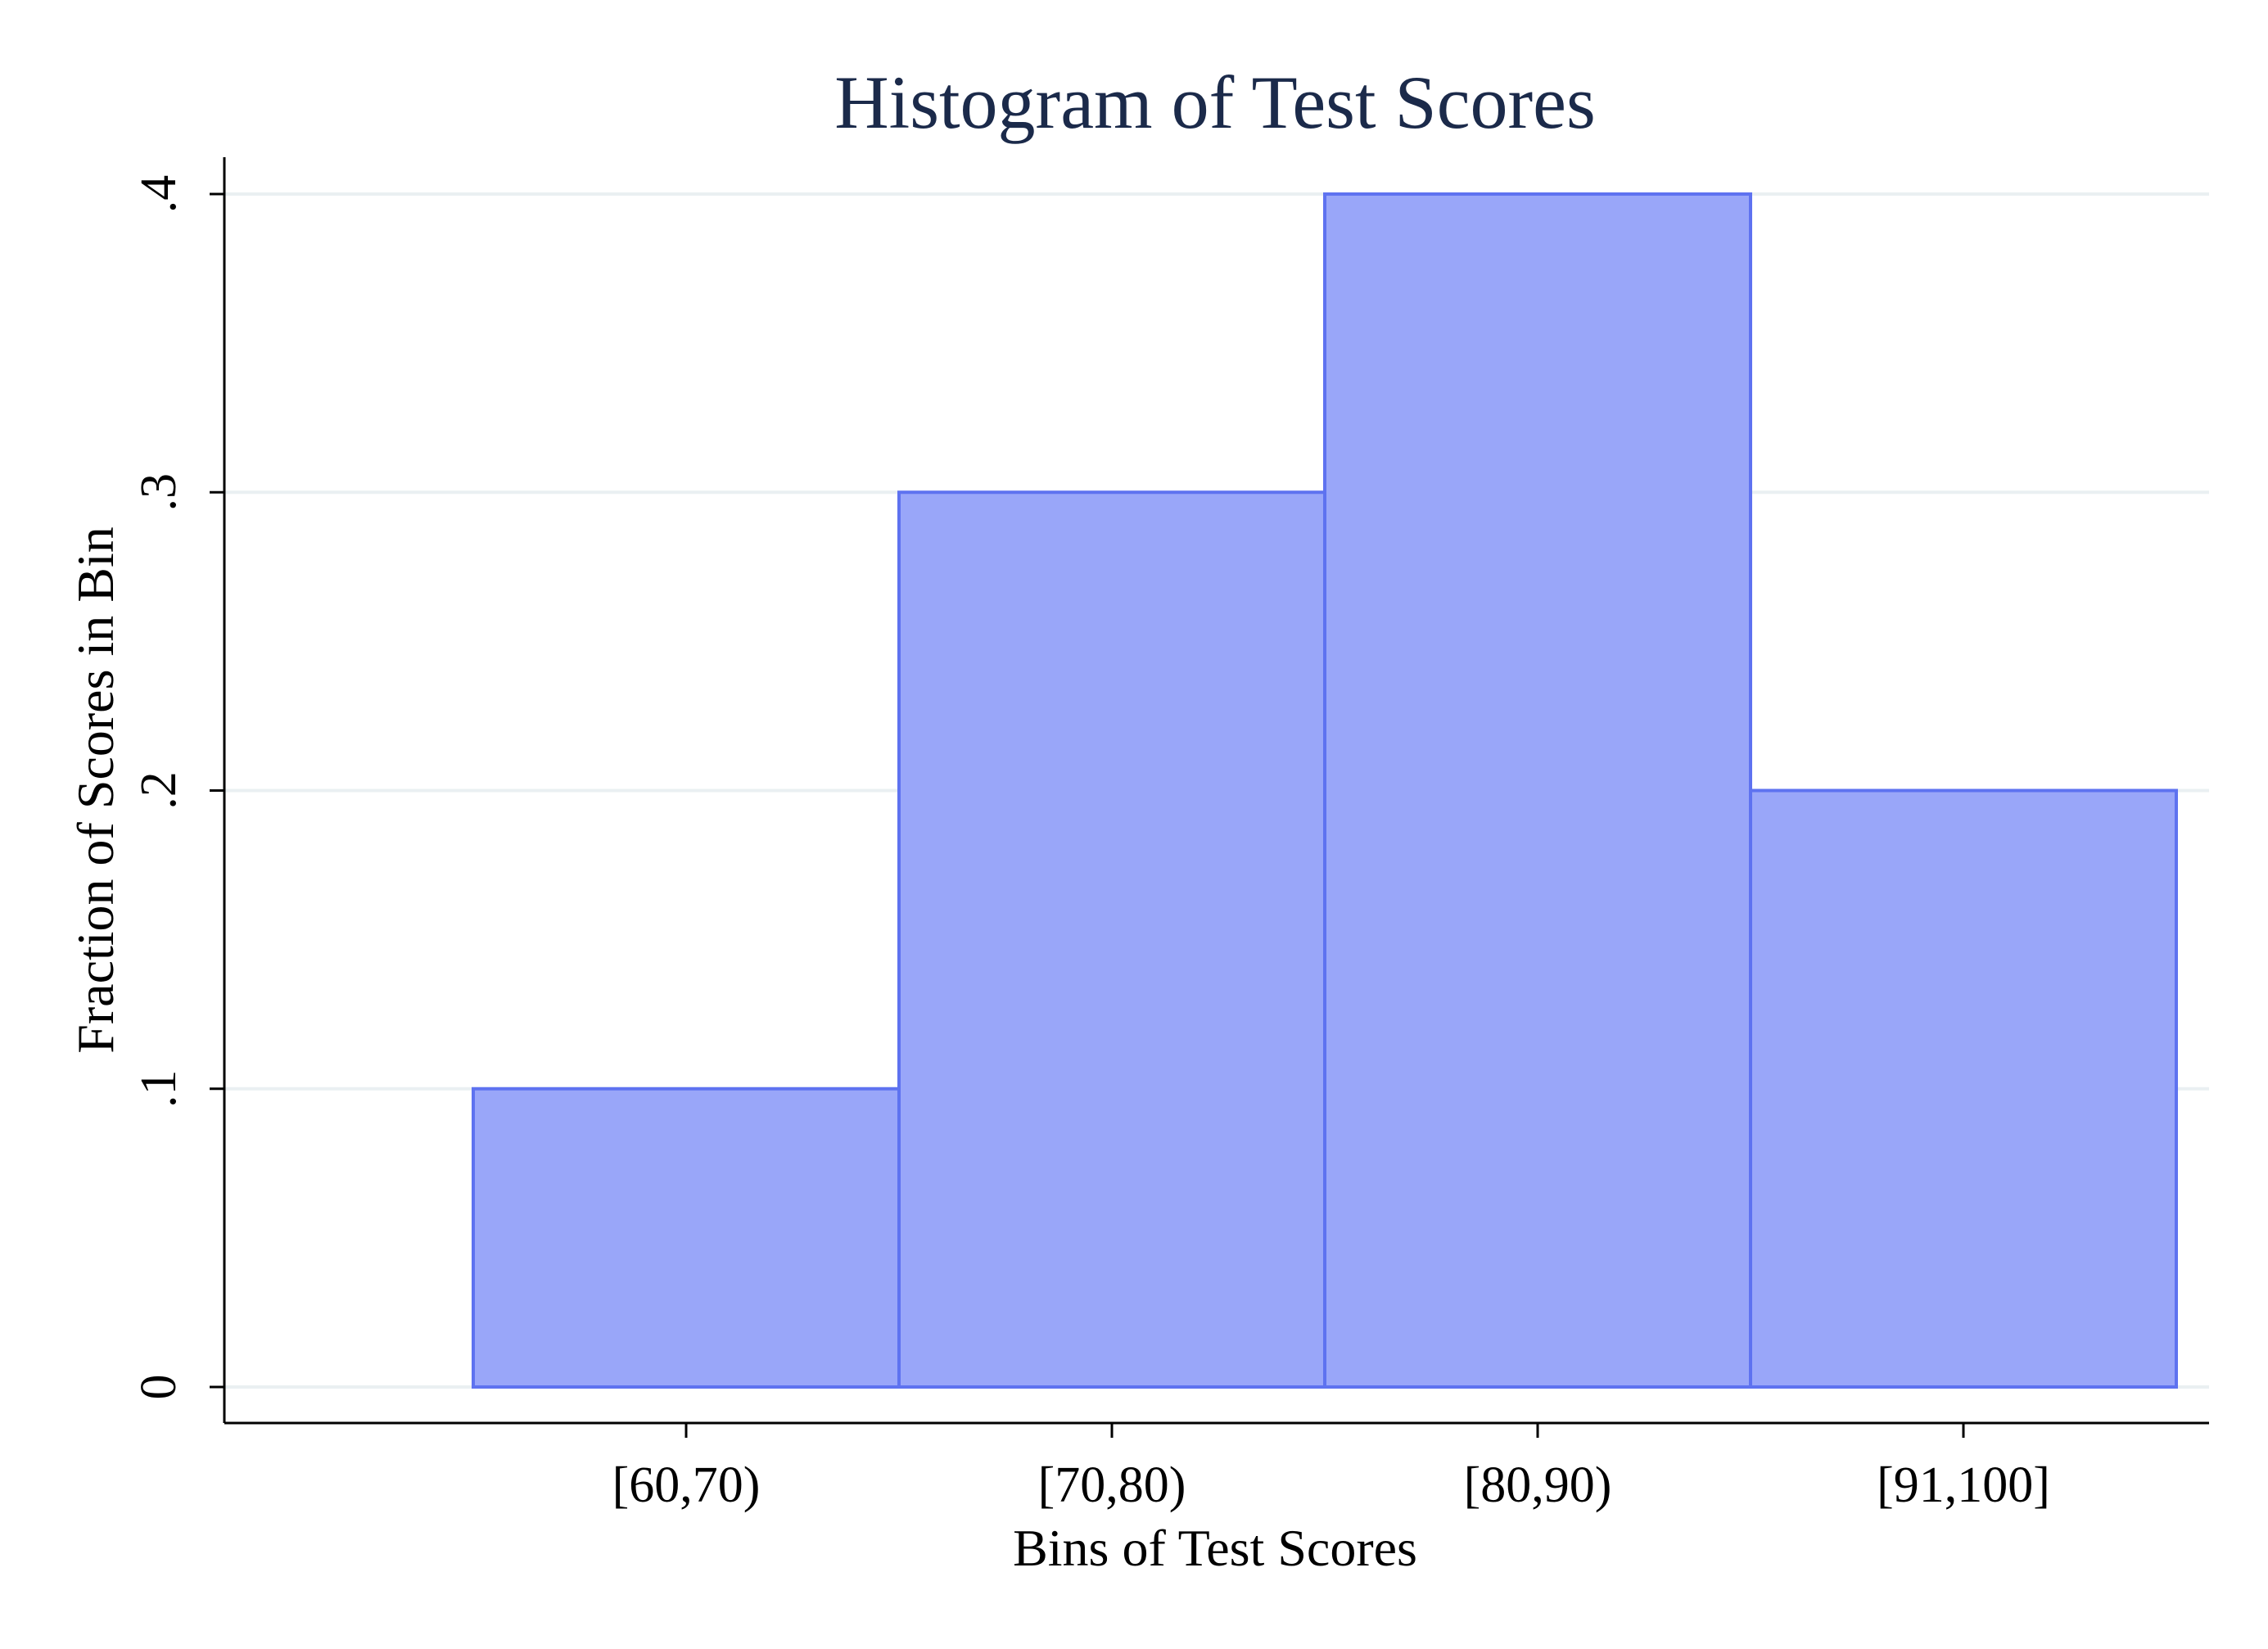 The height and width of the screenshot is (1649, 2268). What do you see at coordinates (1331, 1468) in the screenshot?
I see `x-ticks: [60,70) [70,80) [80,90) [91,100]` at bounding box center [1331, 1468].